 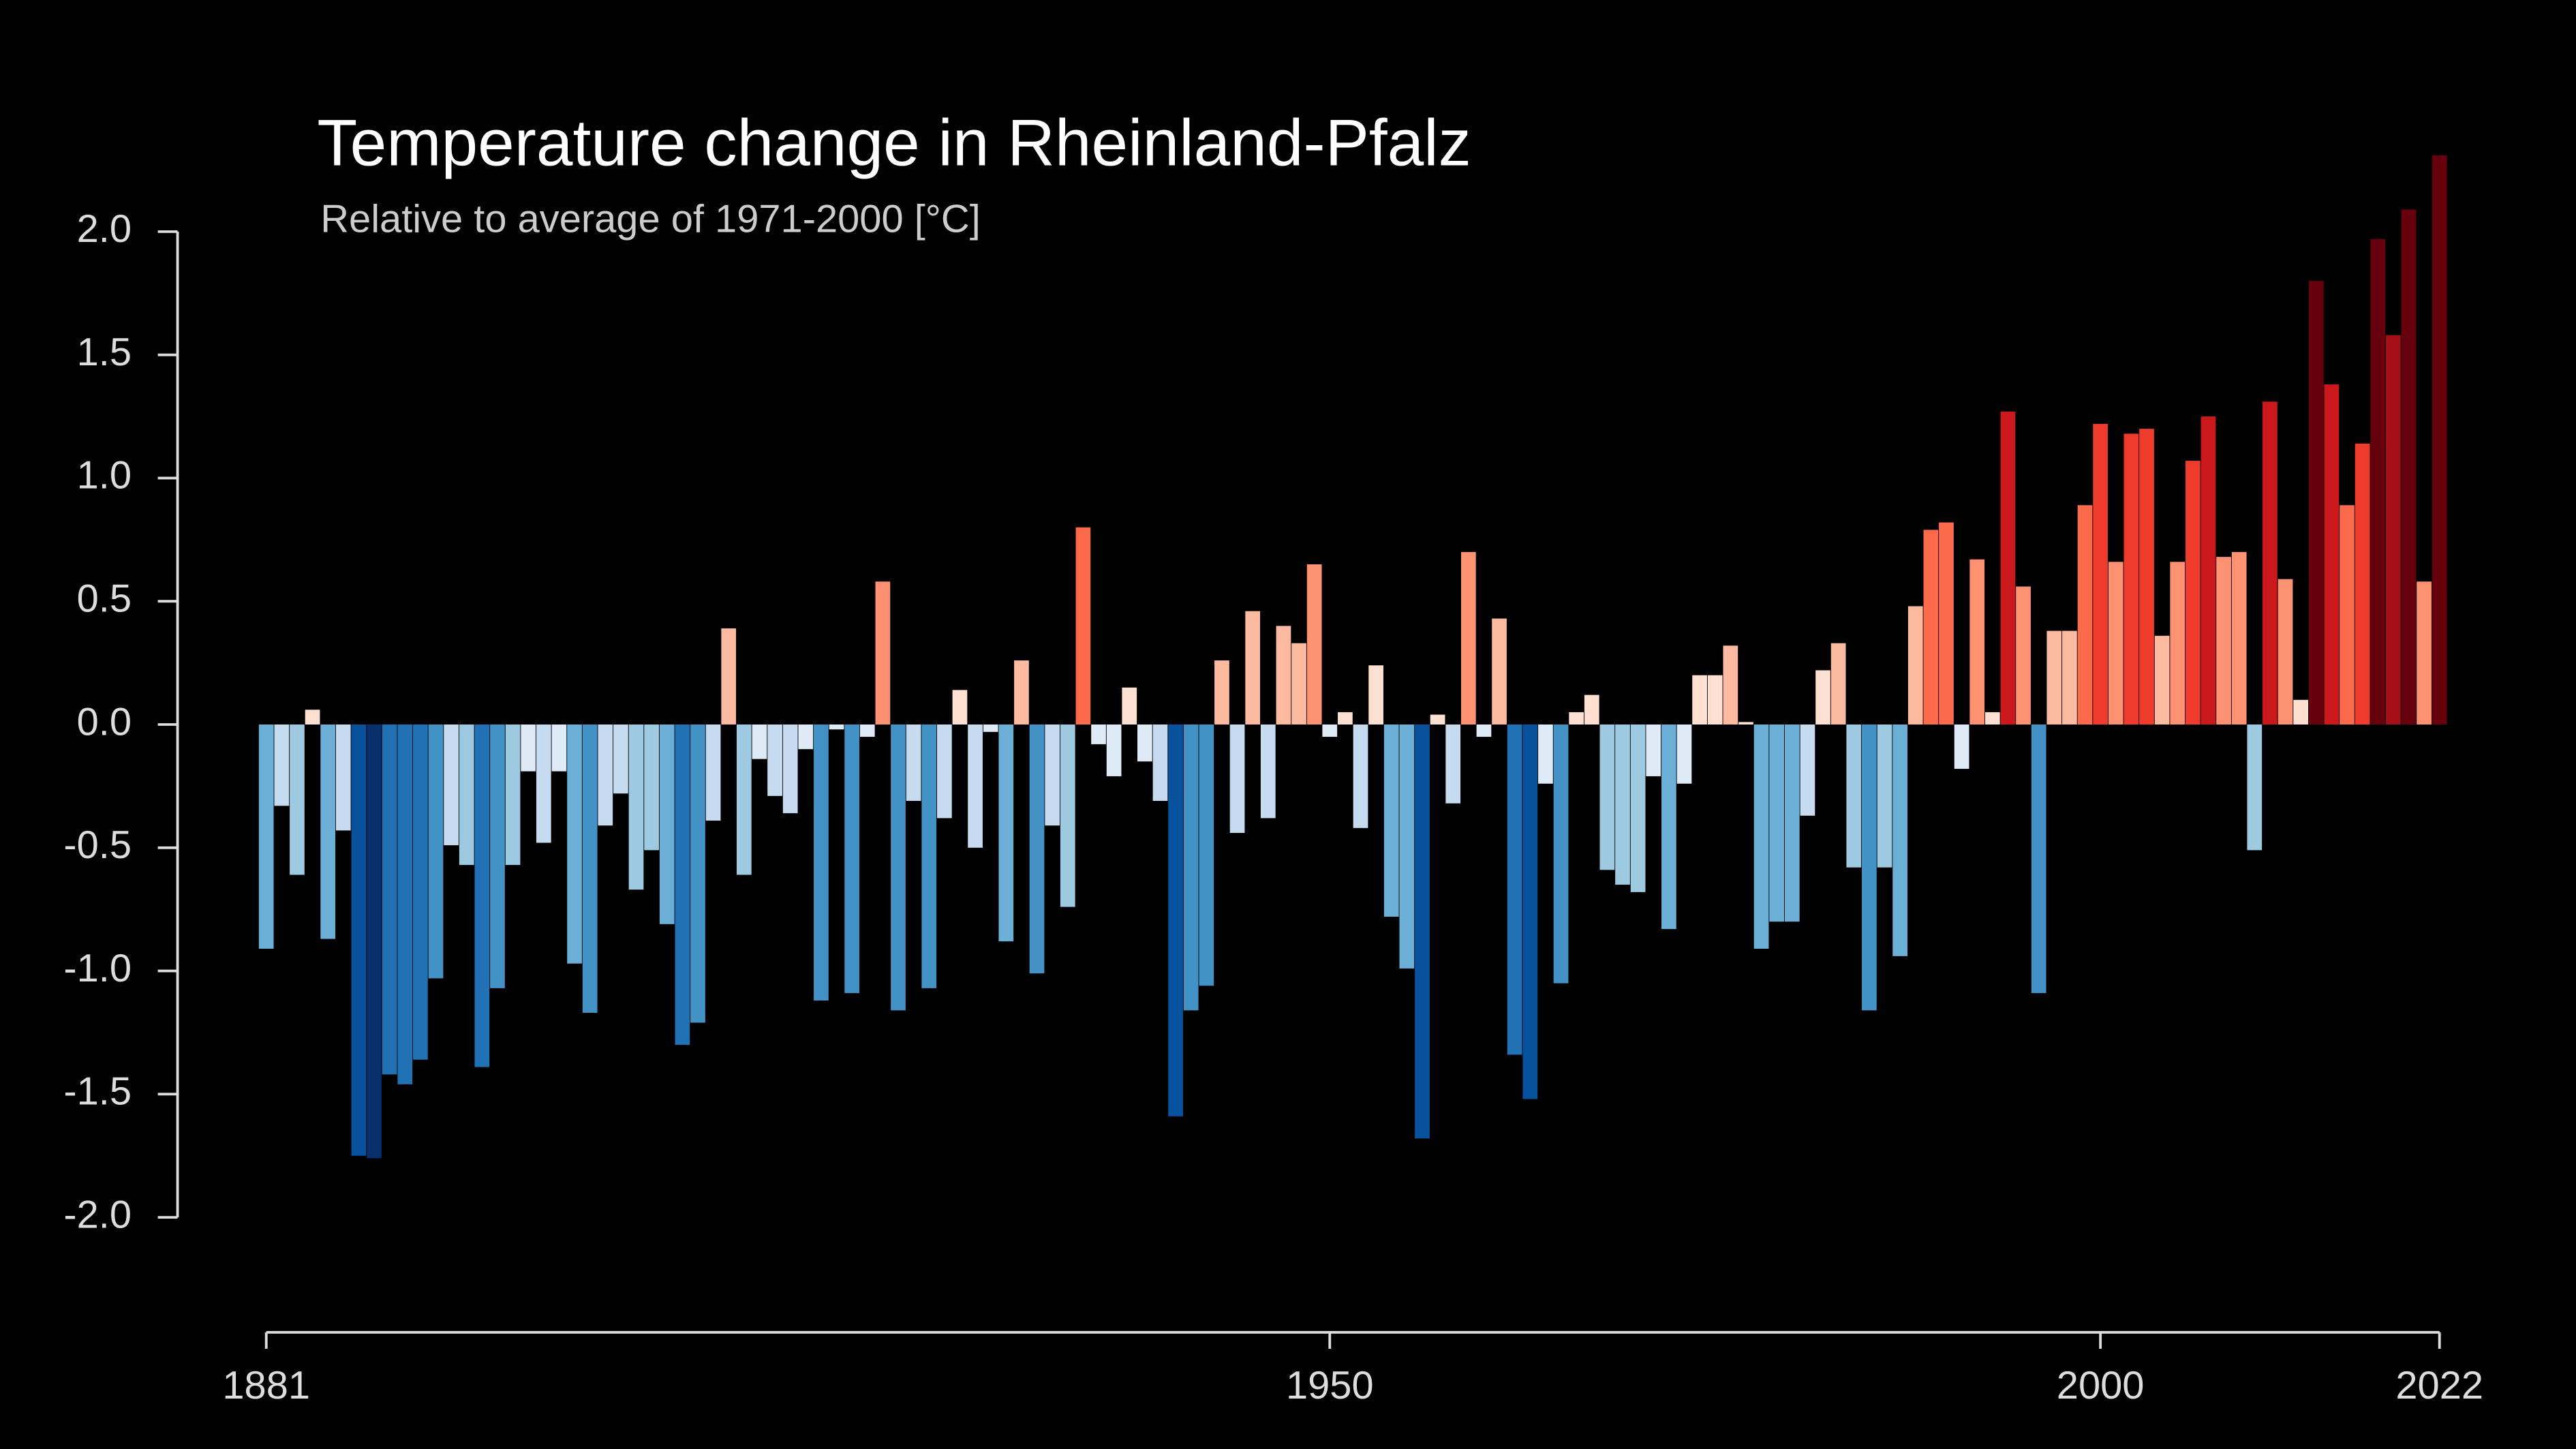 What do you see at coordinates (98, 845) in the screenshot?
I see `y-tick-label: -0.5` at bounding box center [98, 845].